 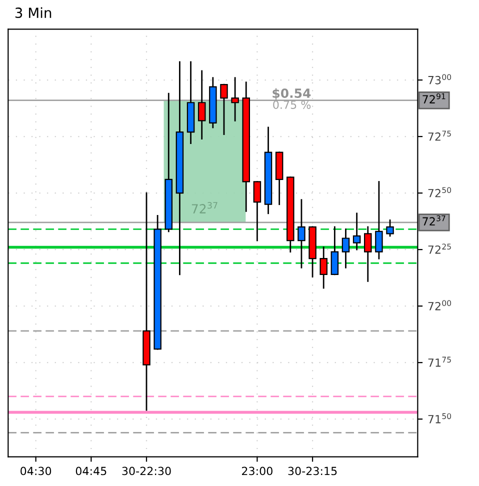 I want to click on x-tick-label: 04:30, so click(x=36, y=471).